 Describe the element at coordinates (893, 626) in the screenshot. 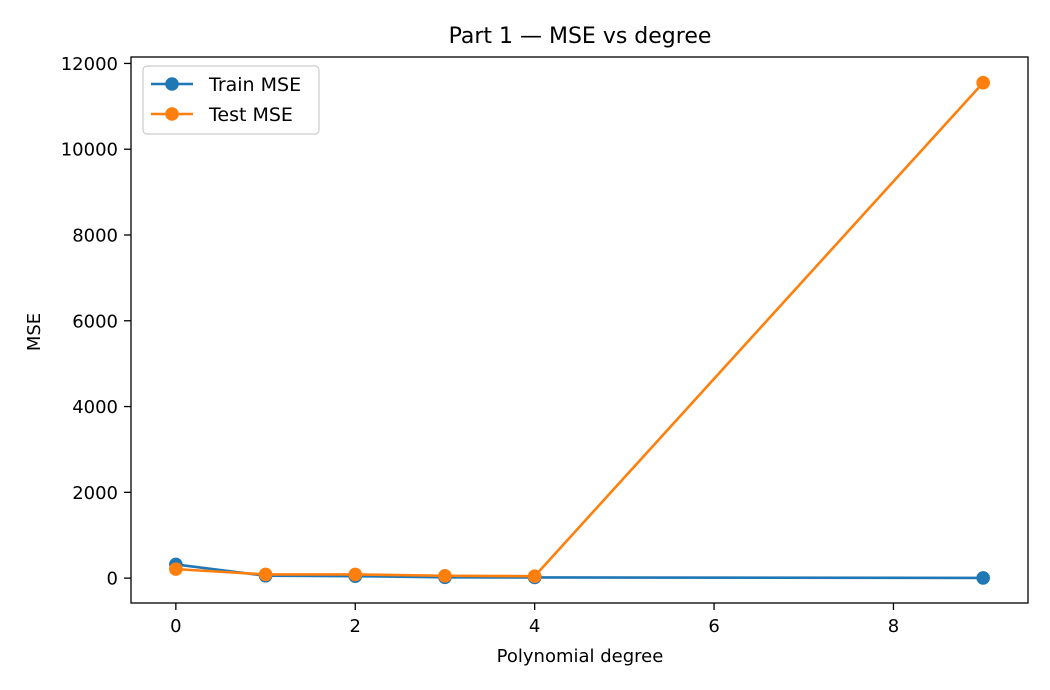

I see `x-tick-label: 8` at that location.